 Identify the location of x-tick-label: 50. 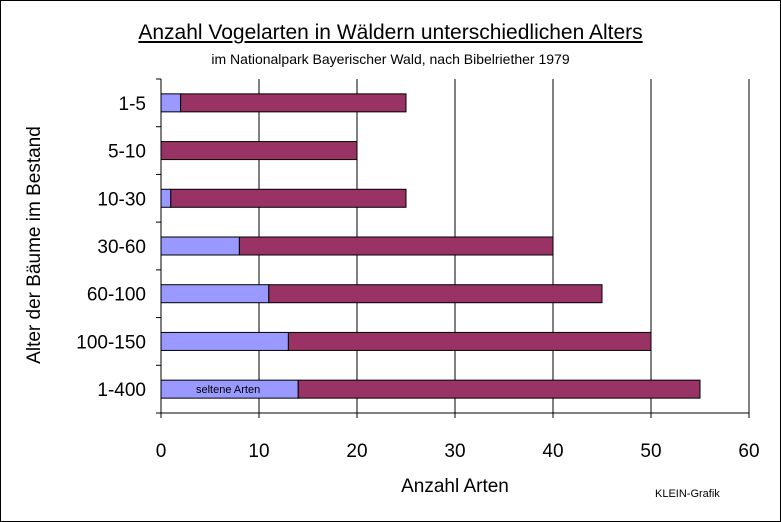
(650, 451).